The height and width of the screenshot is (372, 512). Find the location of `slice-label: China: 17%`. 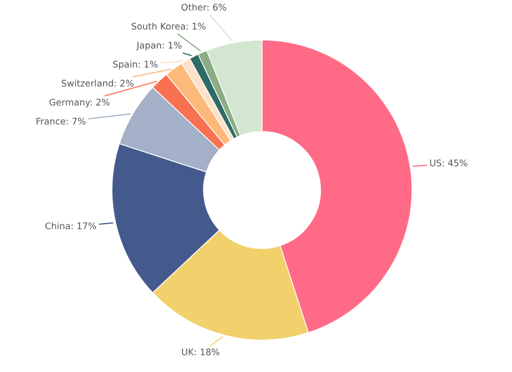

slice-label: China: 17% is located at coordinates (70, 226).